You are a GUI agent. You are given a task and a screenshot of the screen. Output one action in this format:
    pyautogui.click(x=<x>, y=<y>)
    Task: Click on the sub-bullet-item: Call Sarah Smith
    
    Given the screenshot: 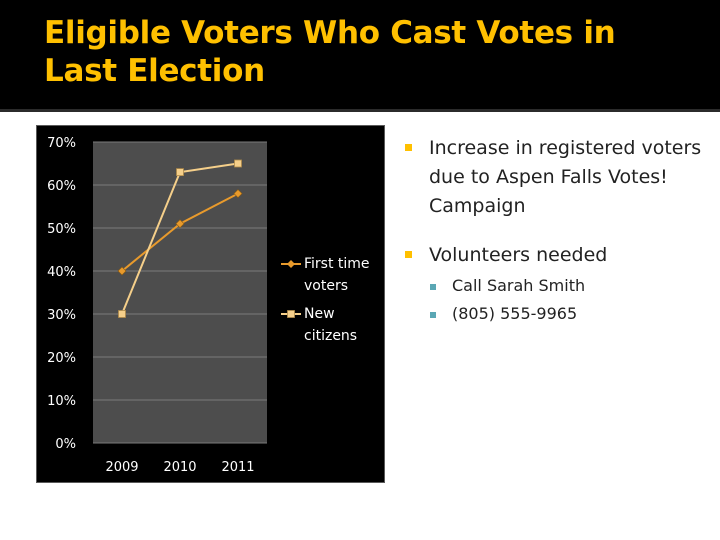 What is the action you would take?
    pyautogui.click(x=552, y=286)
    